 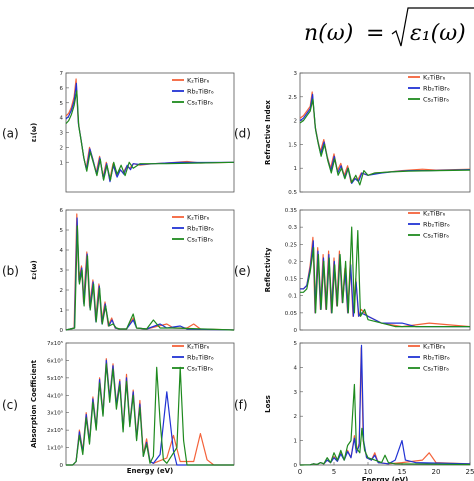 What do you see at coordinates (10, 134) in the screenshot?
I see `panel-label: (a)` at bounding box center [10, 134].